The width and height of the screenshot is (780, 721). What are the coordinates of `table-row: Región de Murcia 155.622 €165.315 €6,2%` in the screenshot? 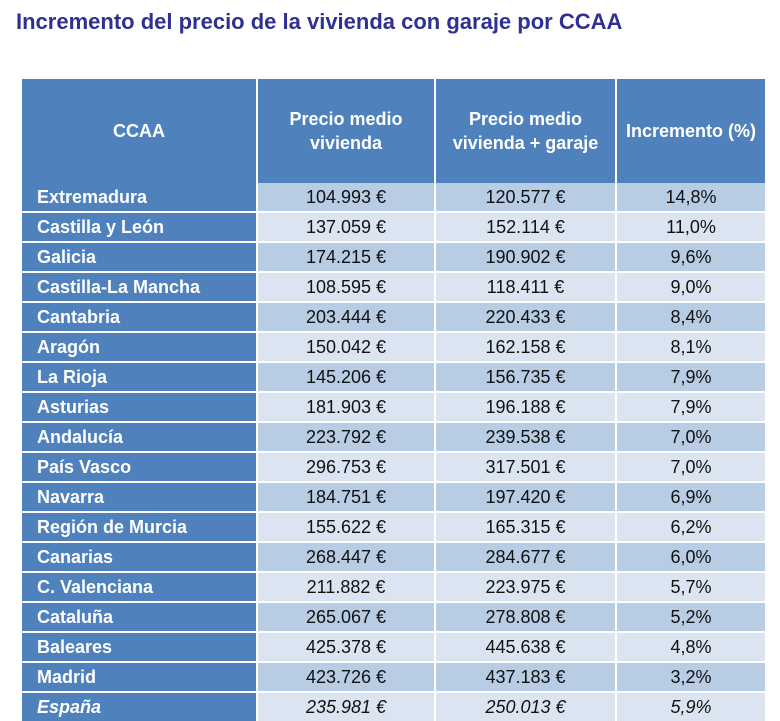 It's located at (393, 527).